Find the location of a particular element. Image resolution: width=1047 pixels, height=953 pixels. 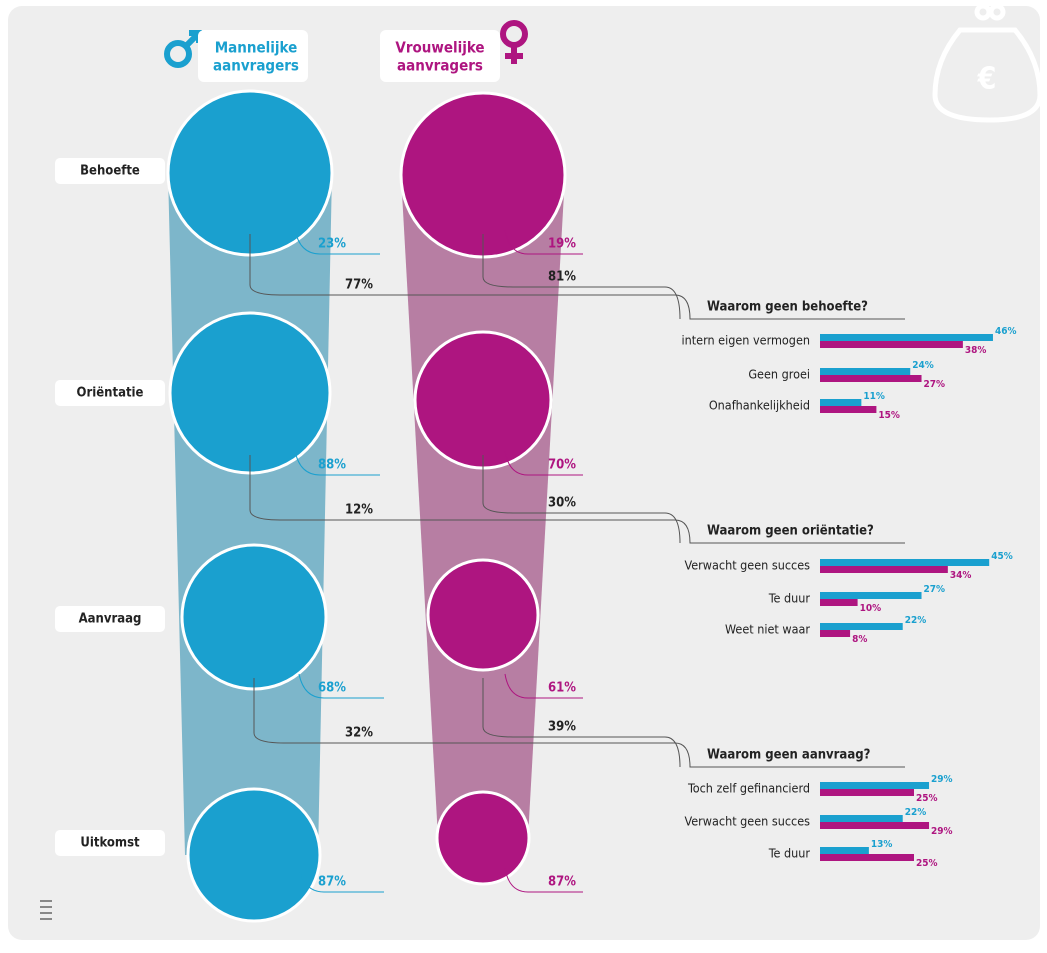

stage-label: Oriëntatie is located at coordinates (110, 393).